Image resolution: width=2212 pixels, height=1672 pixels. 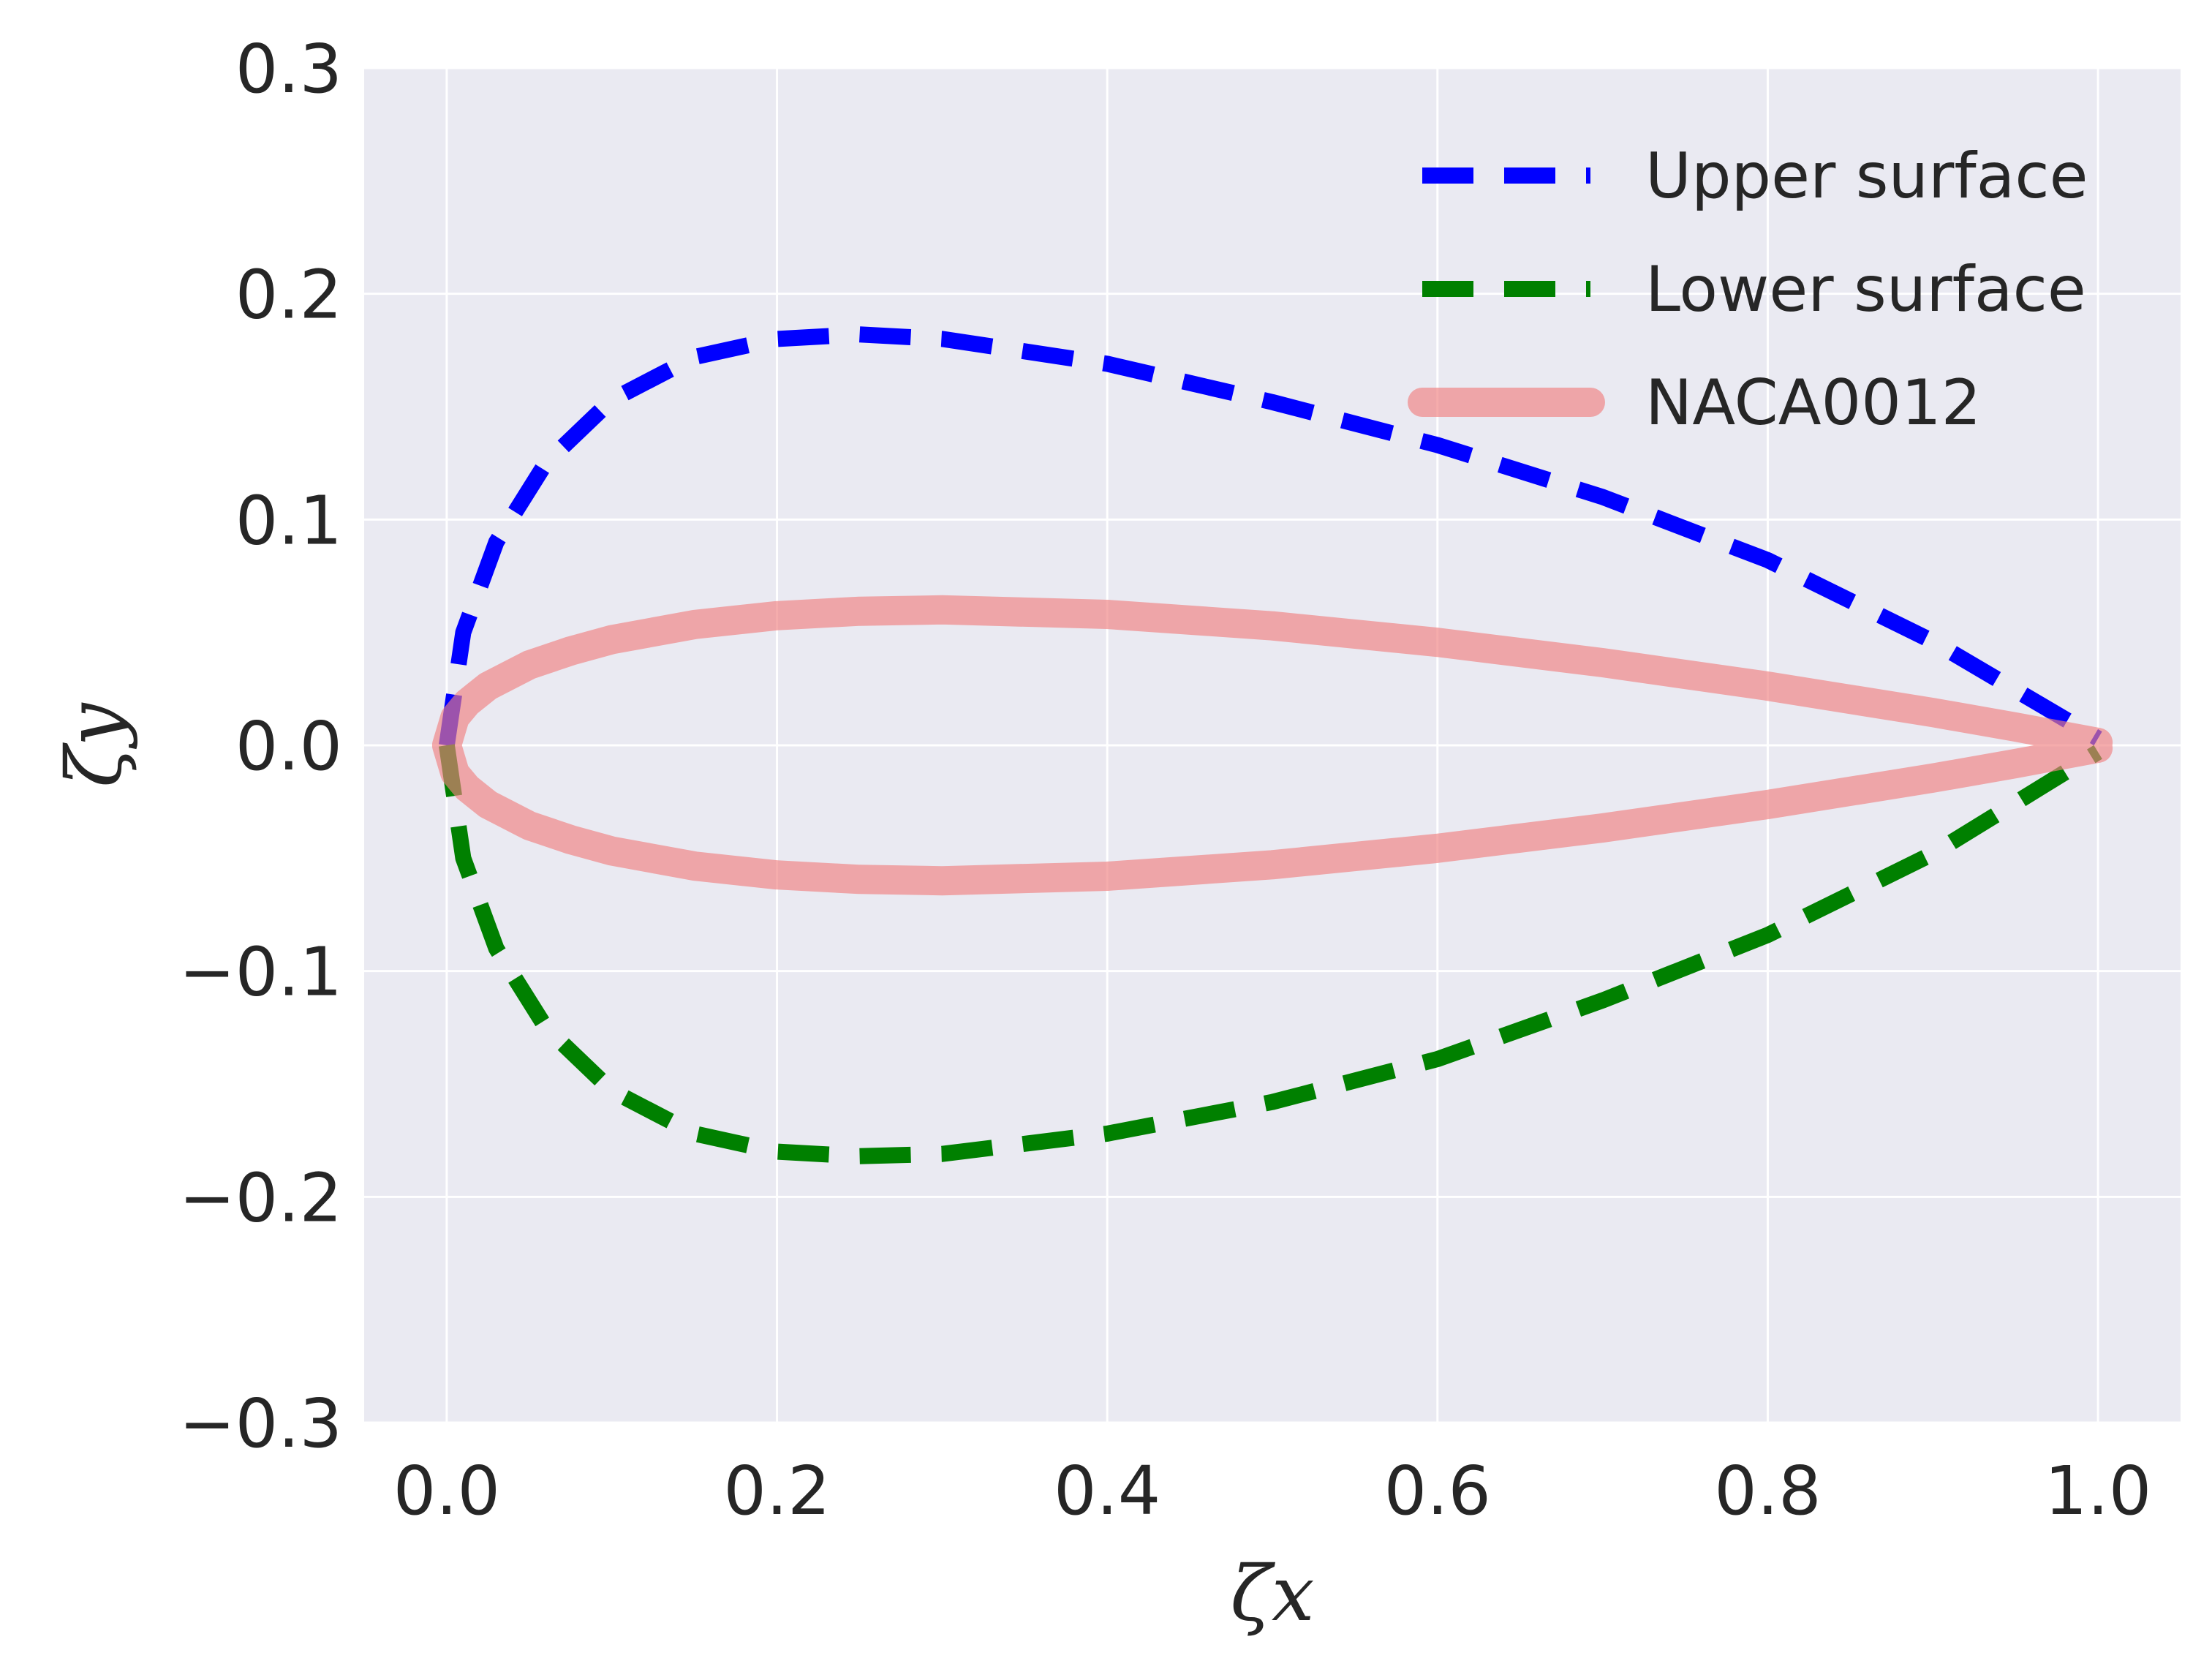 What do you see at coordinates (1437, 1491) in the screenshot?
I see `x-tick-label: 0.6` at bounding box center [1437, 1491].